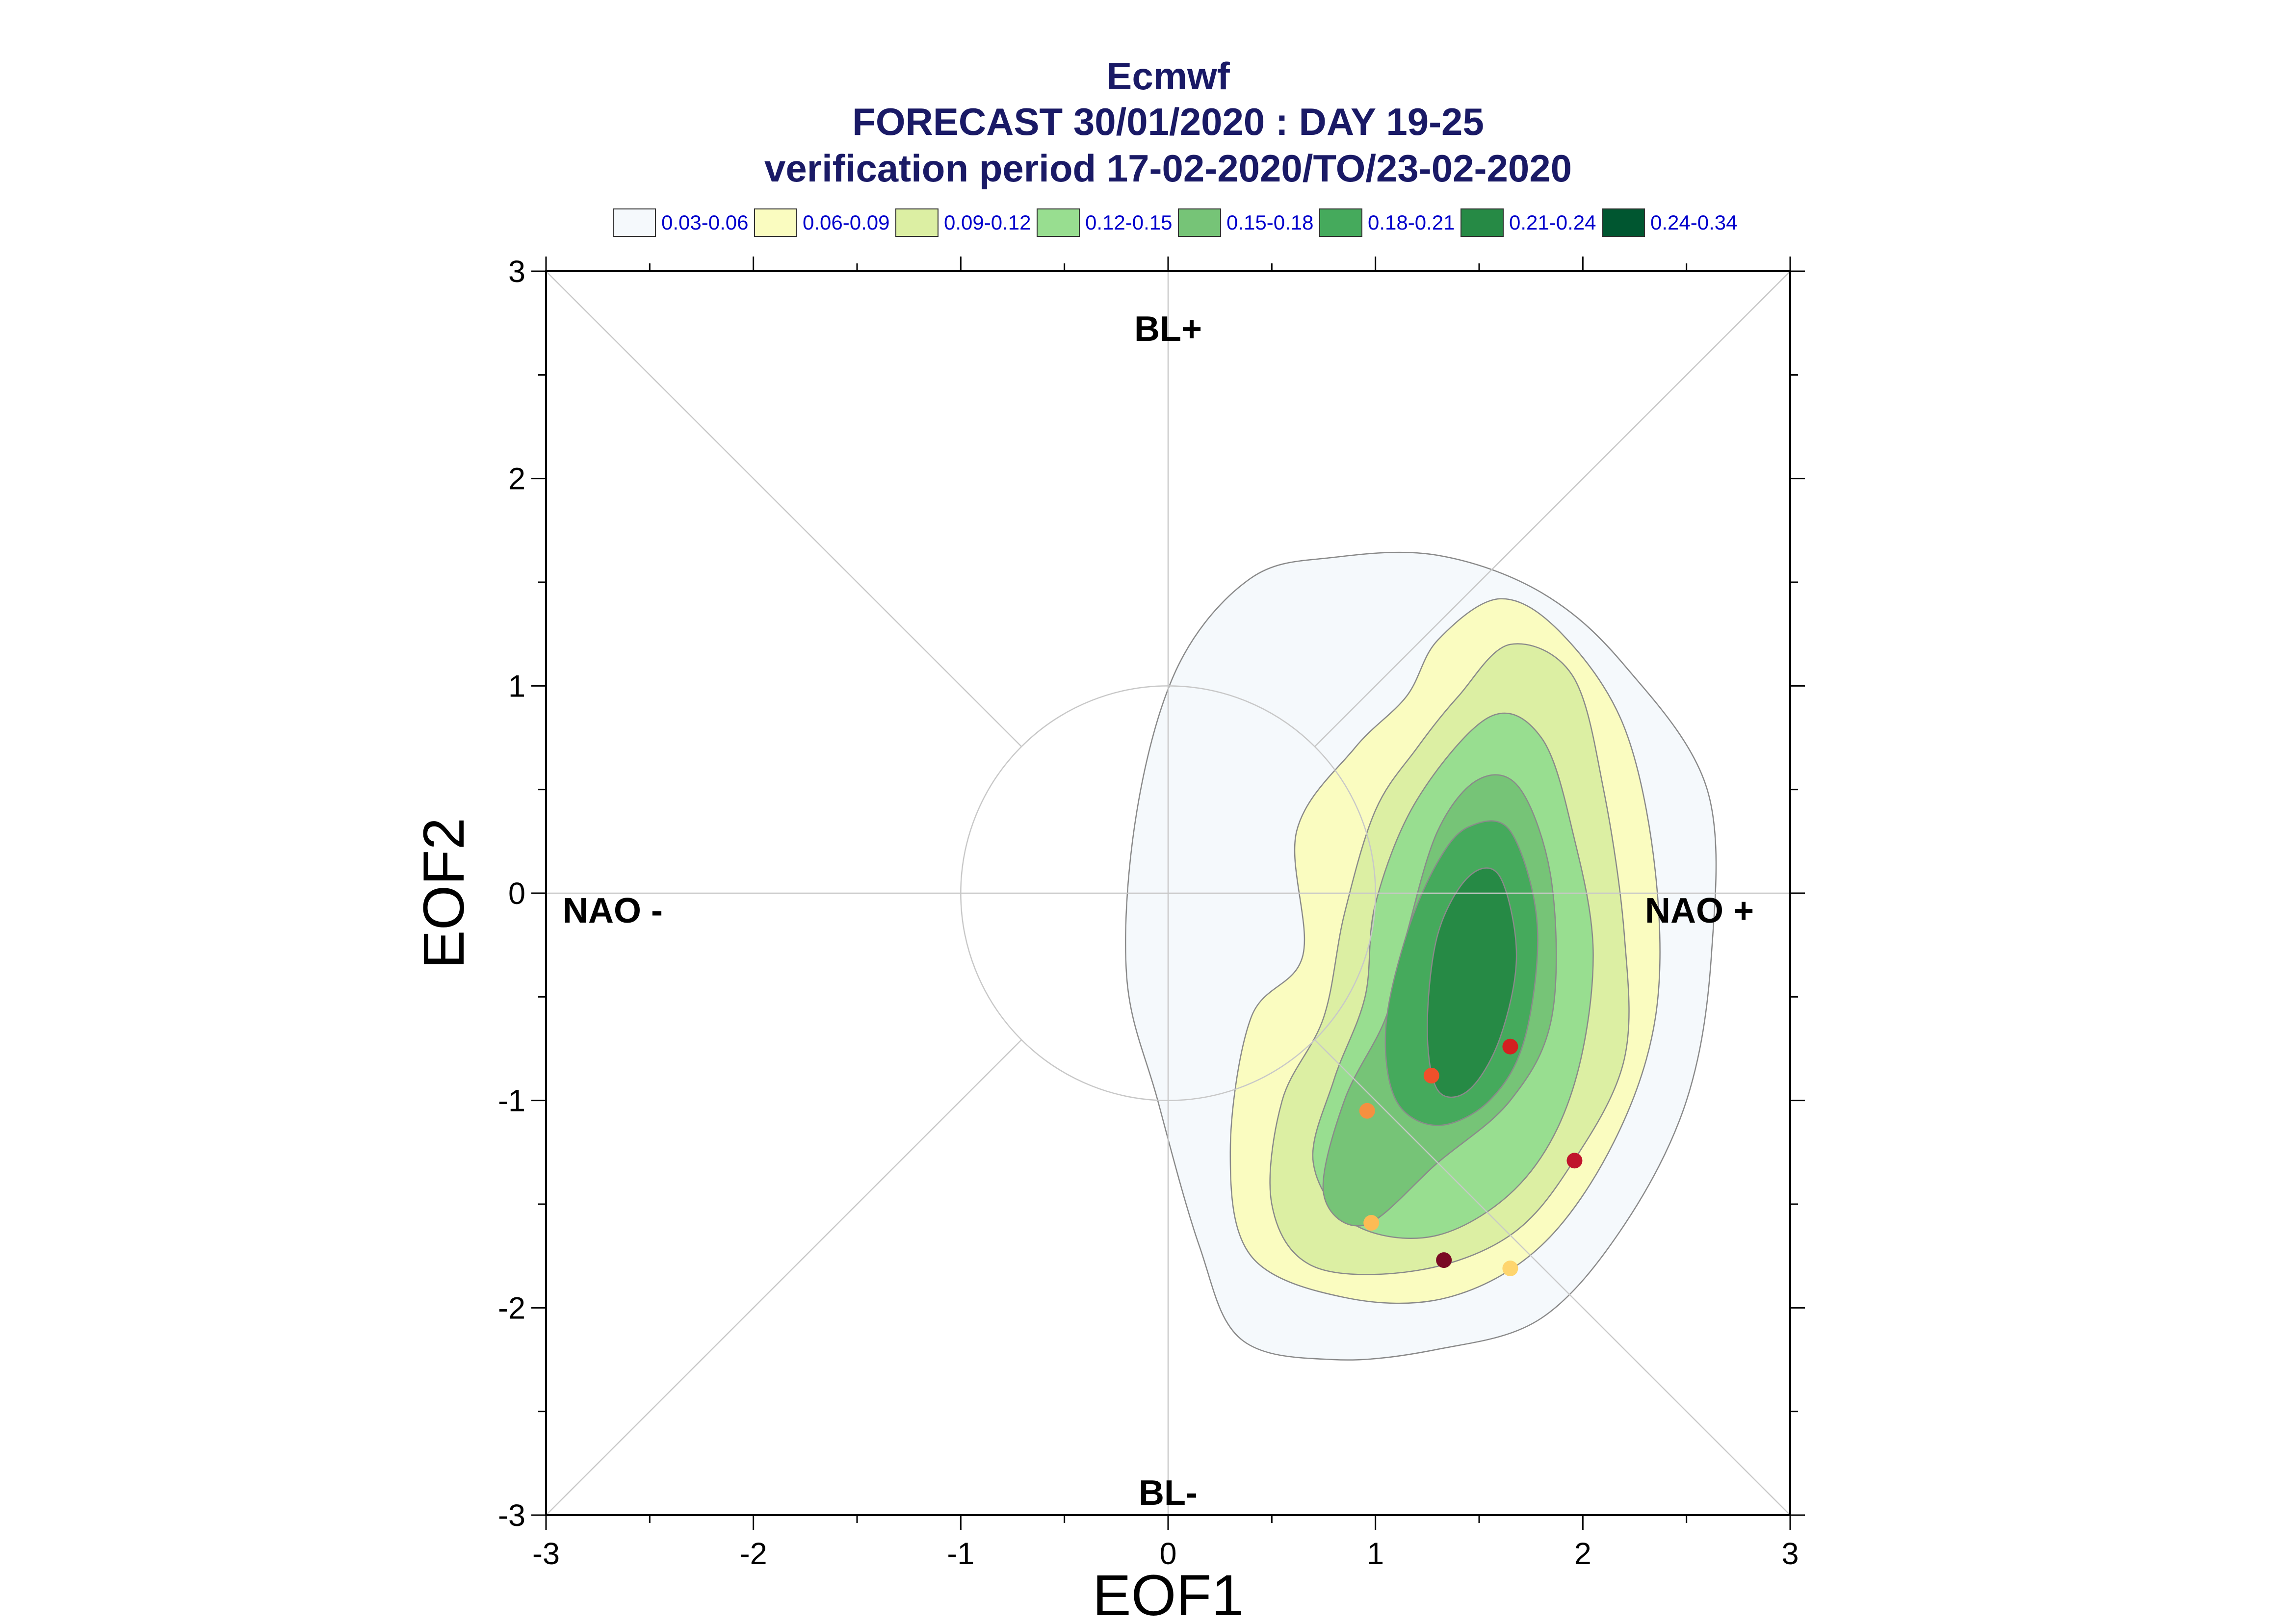 This screenshot has height=1624, width=2295. What do you see at coordinates (517, 479) in the screenshot?
I see `y-tick-label: 2` at bounding box center [517, 479].